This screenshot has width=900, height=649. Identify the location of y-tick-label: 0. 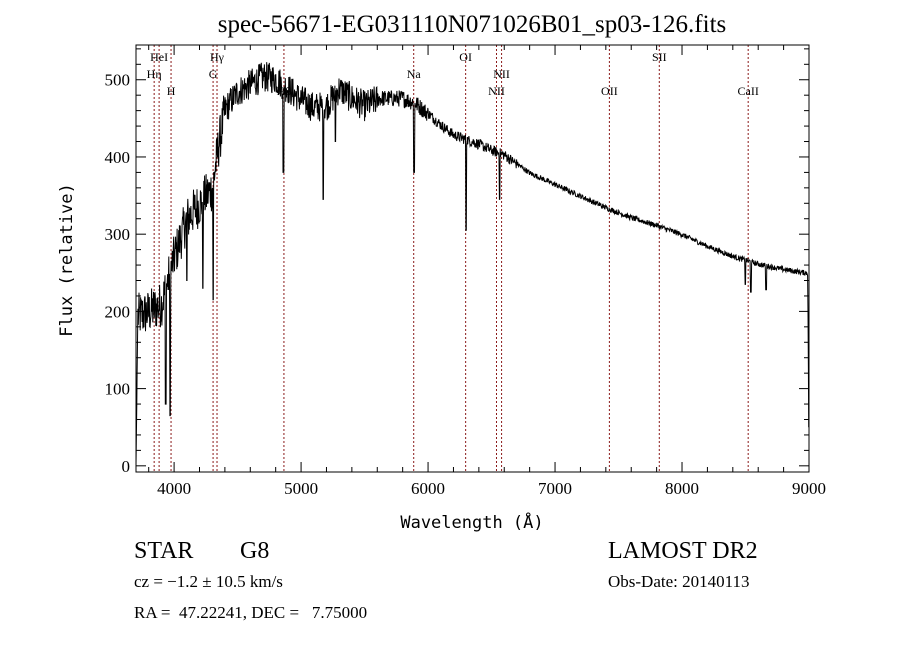
(126, 466).